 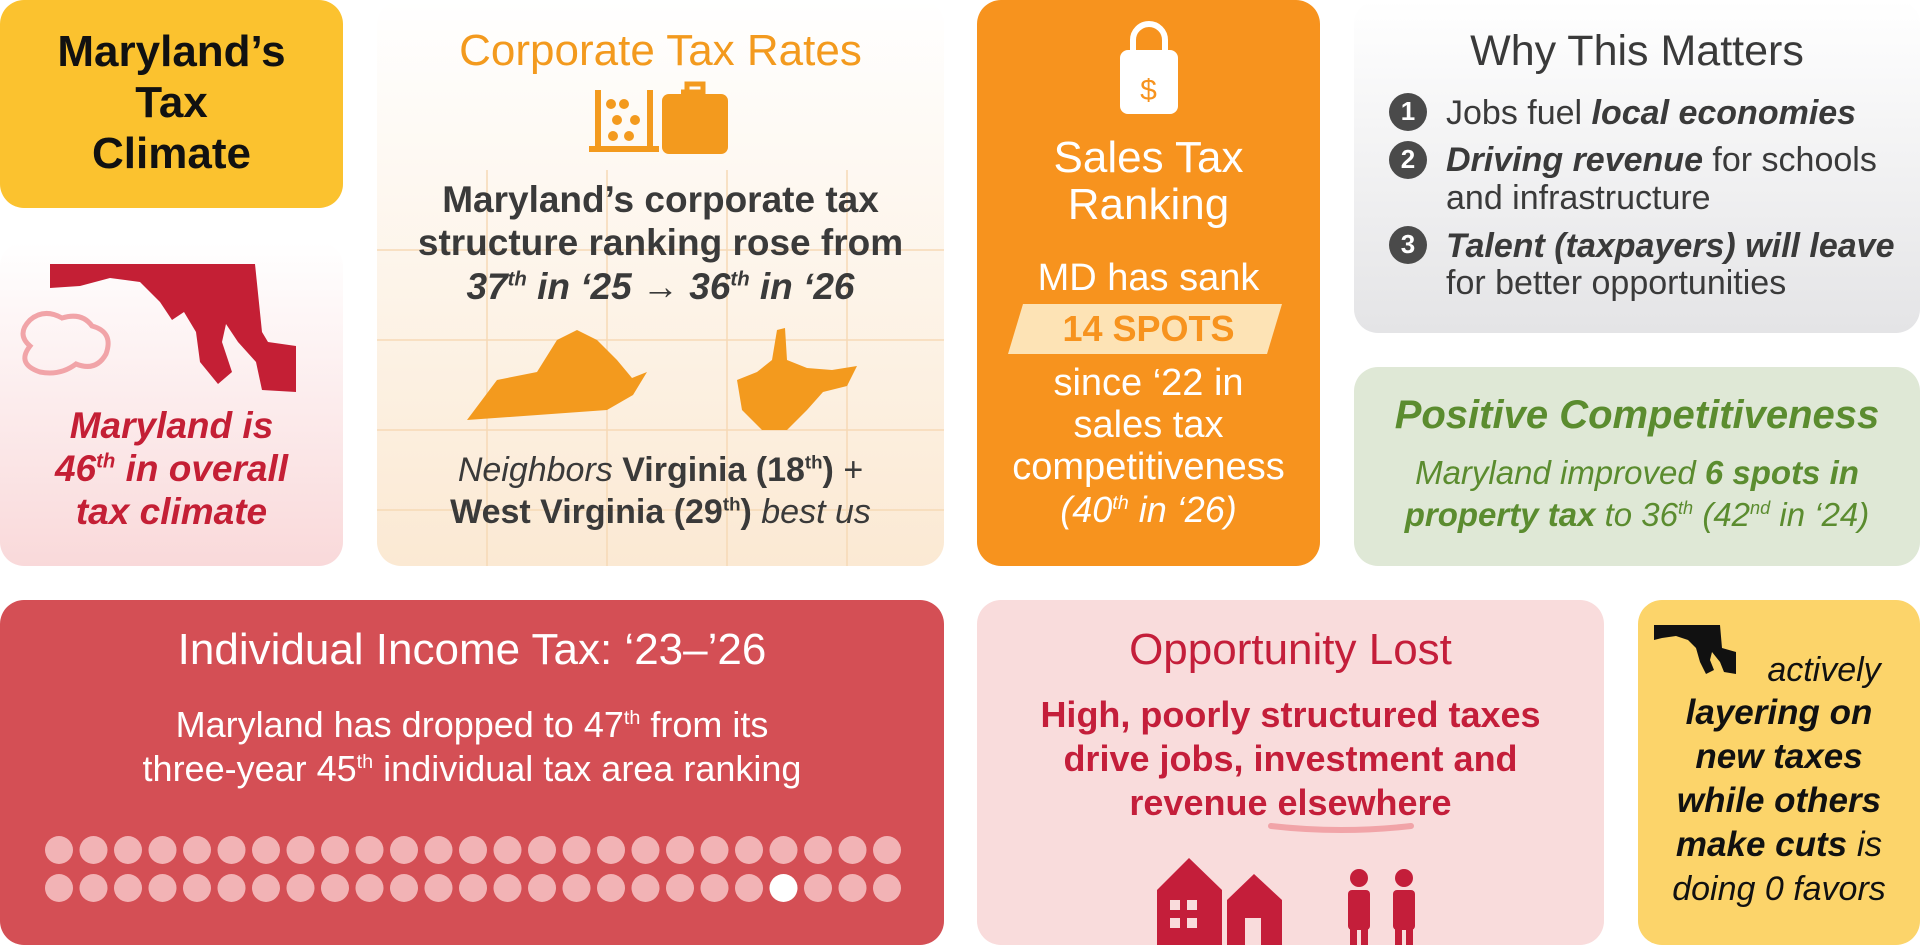 I want to click on sales-badge: 14 SPOTS, so click(x=1148, y=329).